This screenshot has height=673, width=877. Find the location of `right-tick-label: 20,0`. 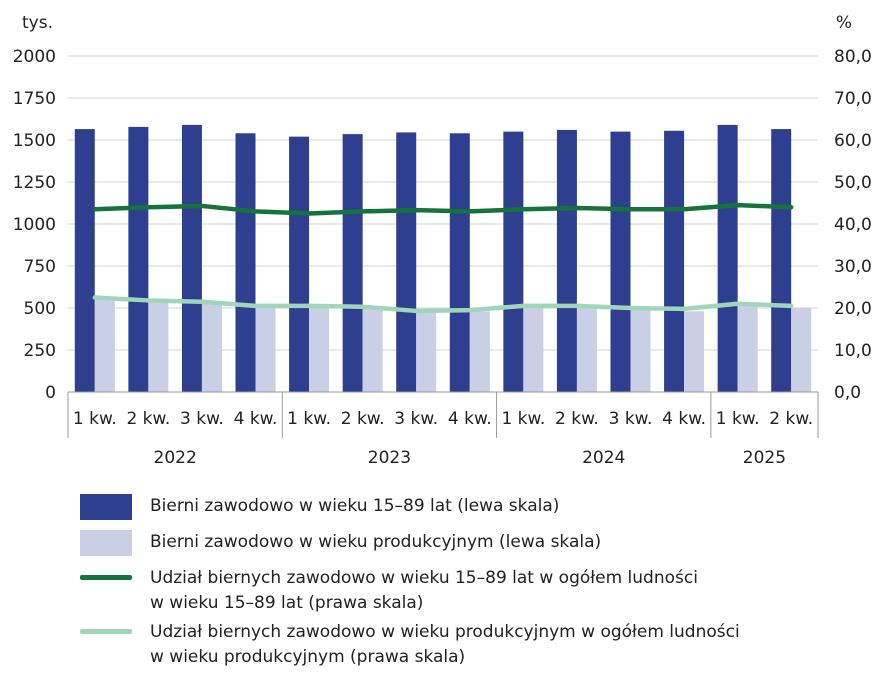

right-tick-label: 20,0 is located at coordinates (853, 309).